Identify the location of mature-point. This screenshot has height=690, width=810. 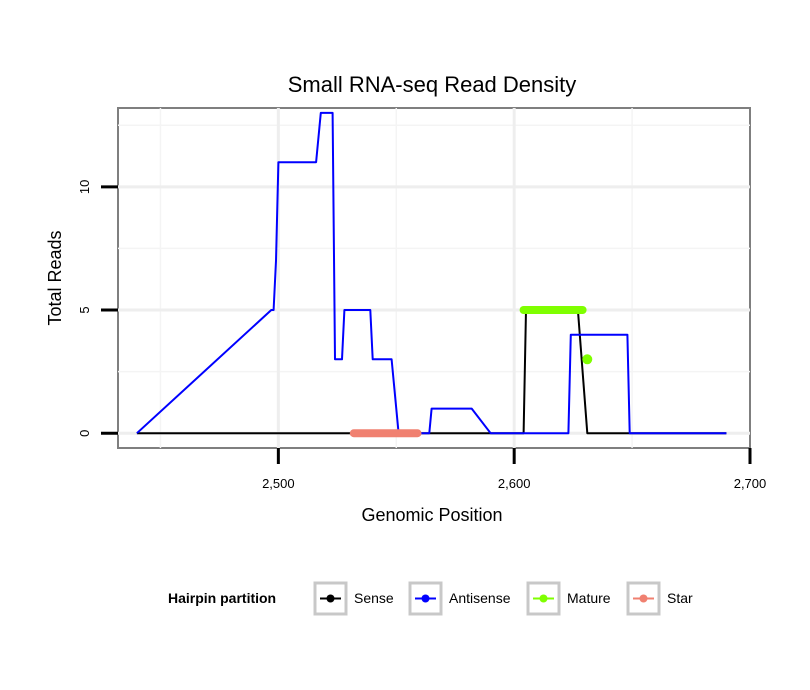
(587, 359).